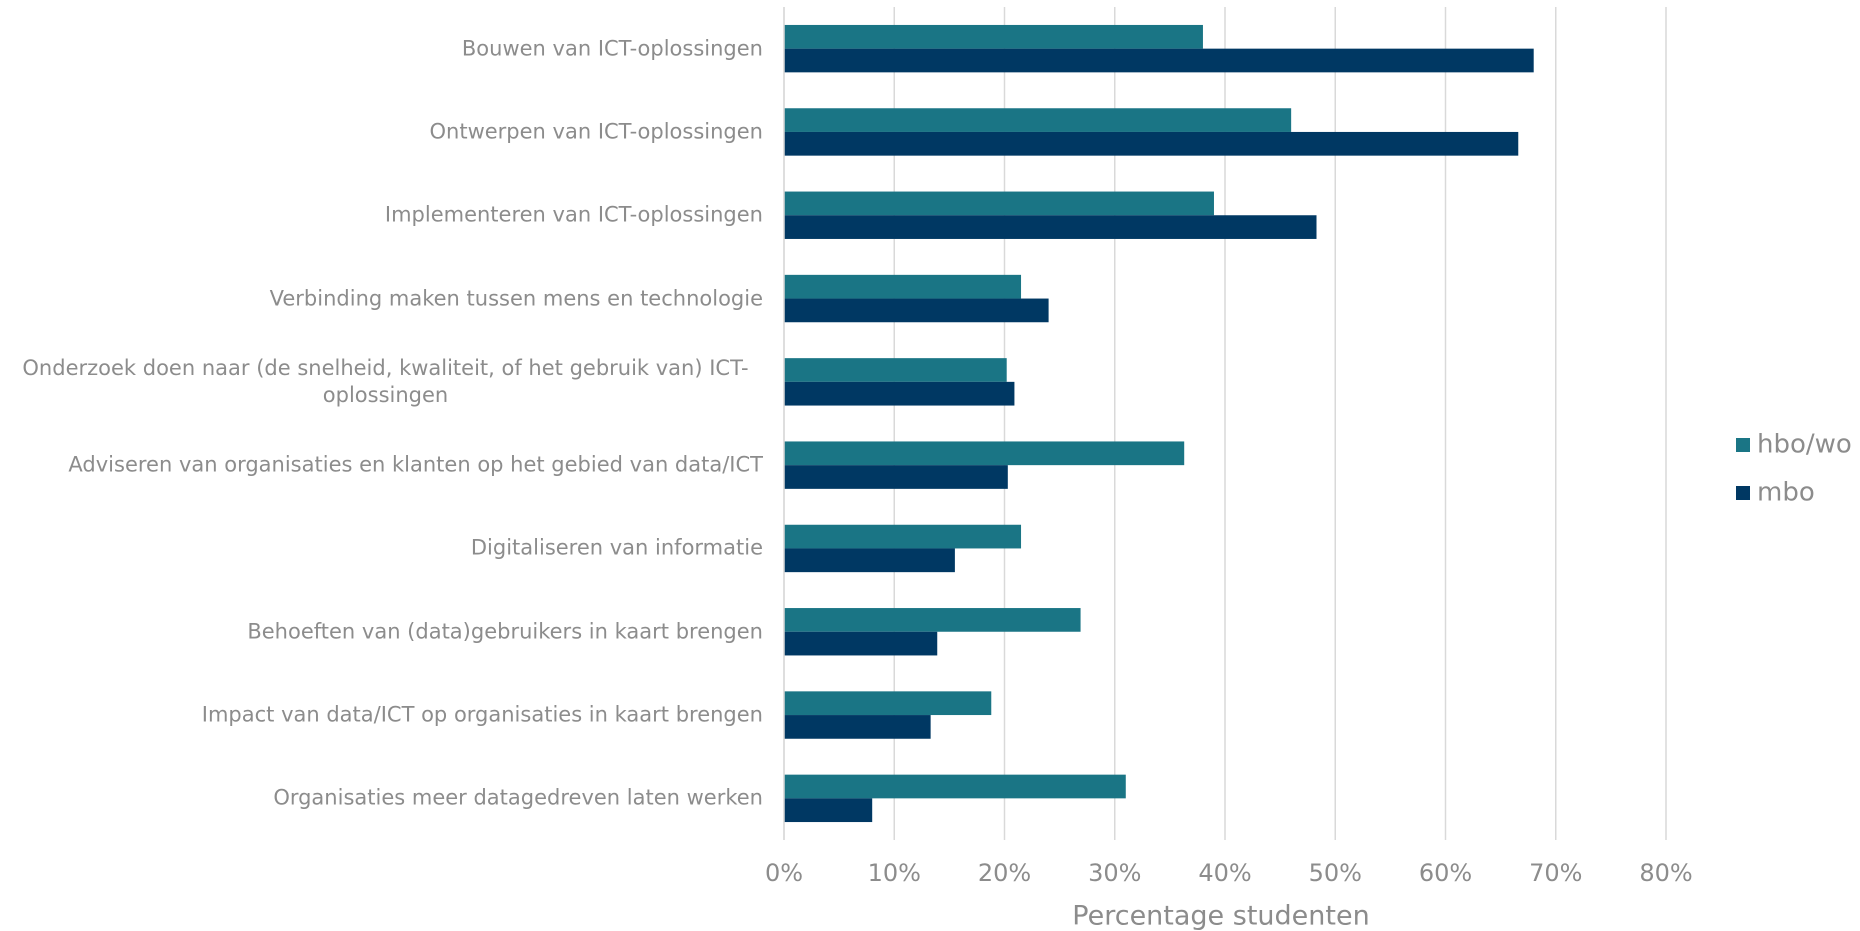 This screenshot has height=931, width=1860. I want to click on x-tick-label: 50%, so click(1335, 873).